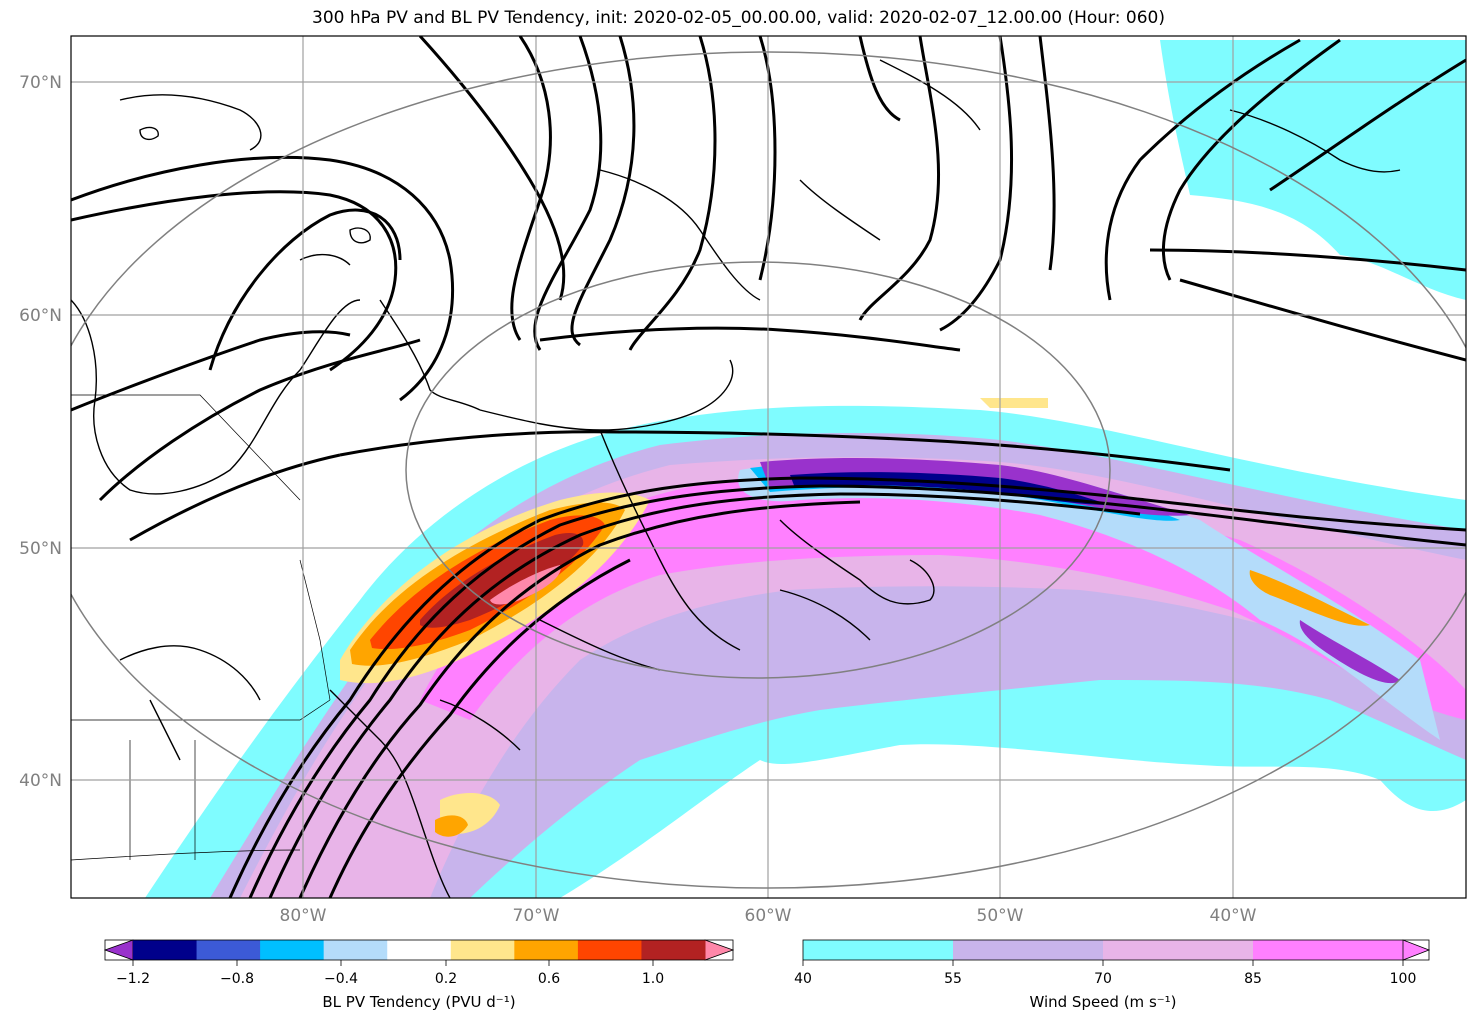 The width and height of the screenshot is (1477, 1025). I want to click on wind-40-55-jet-north, so click(1313, 170).